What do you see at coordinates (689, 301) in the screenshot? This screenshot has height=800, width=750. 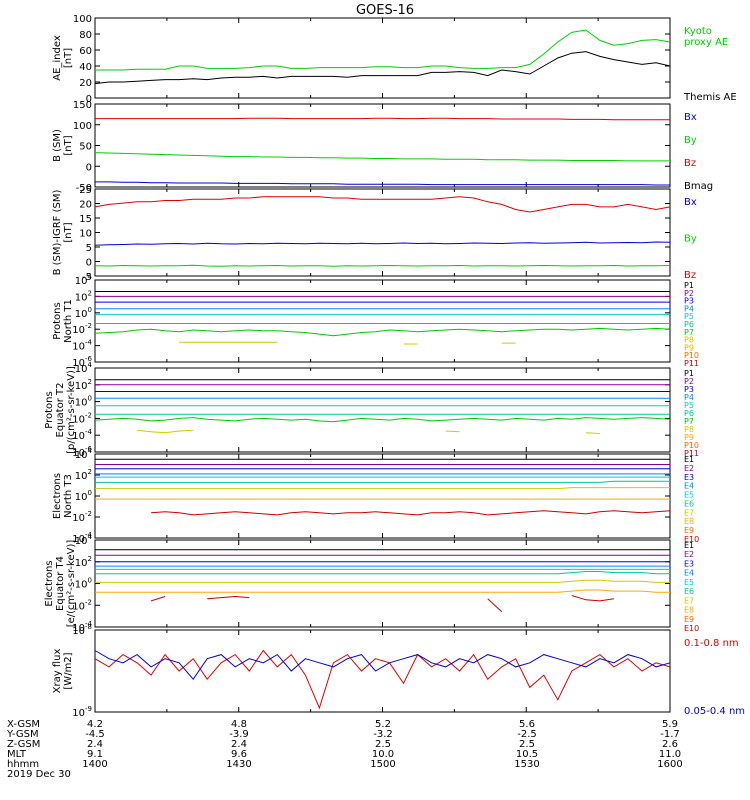 I see `legend-label: P3` at bounding box center [689, 301].